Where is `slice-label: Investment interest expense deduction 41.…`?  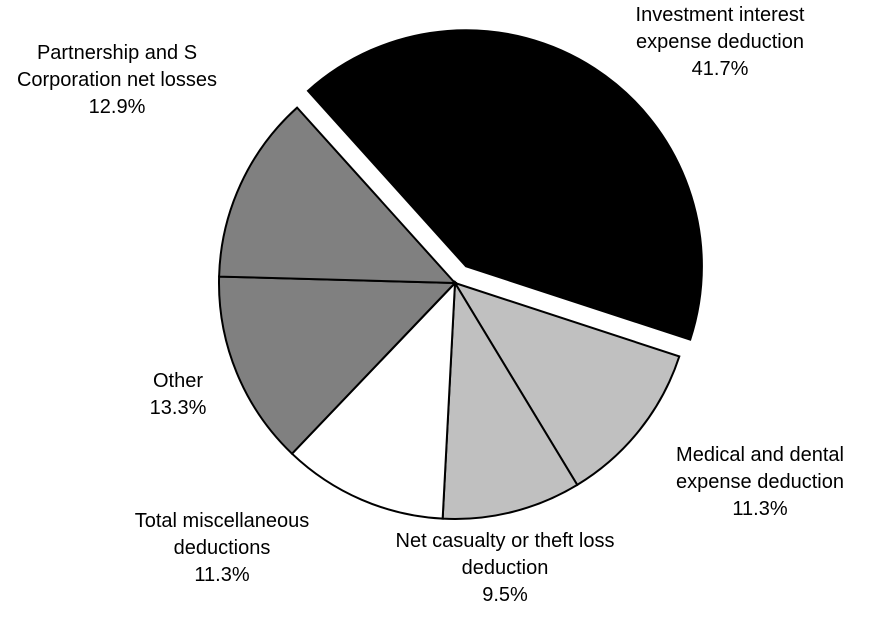 slice-label: Investment interest expense deduction 41.… is located at coordinates (720, 42).